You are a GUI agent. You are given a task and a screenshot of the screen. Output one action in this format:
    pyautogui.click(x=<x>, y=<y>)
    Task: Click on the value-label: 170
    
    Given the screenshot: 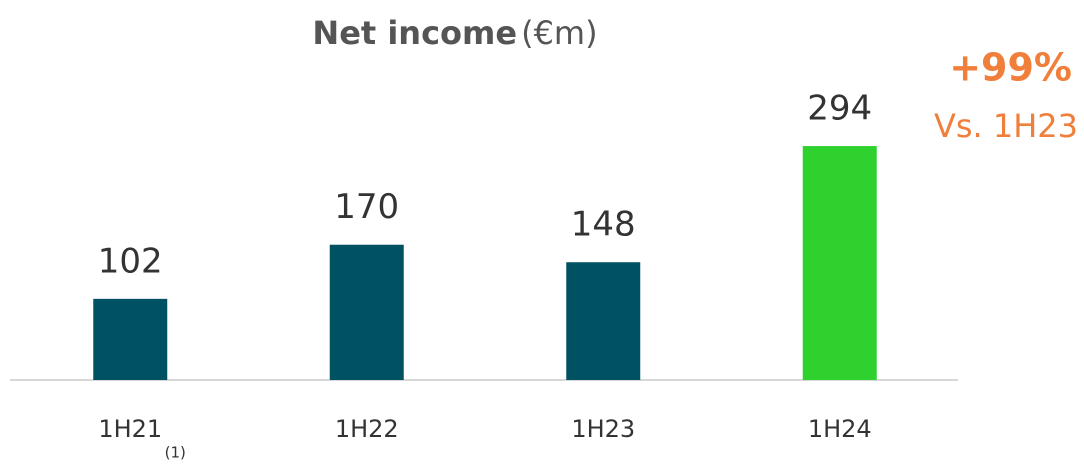 What is the action you would take?
    pyautogui.click(x=366, y=207)
    